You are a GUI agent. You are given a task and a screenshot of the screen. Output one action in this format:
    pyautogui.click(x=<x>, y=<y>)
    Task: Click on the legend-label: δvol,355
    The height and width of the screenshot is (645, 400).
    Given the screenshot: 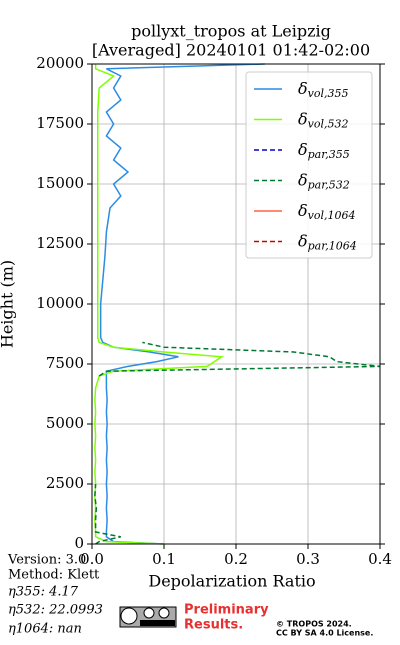 What is the action you would take?
    pyautogui.click(x=323, y=90)
    